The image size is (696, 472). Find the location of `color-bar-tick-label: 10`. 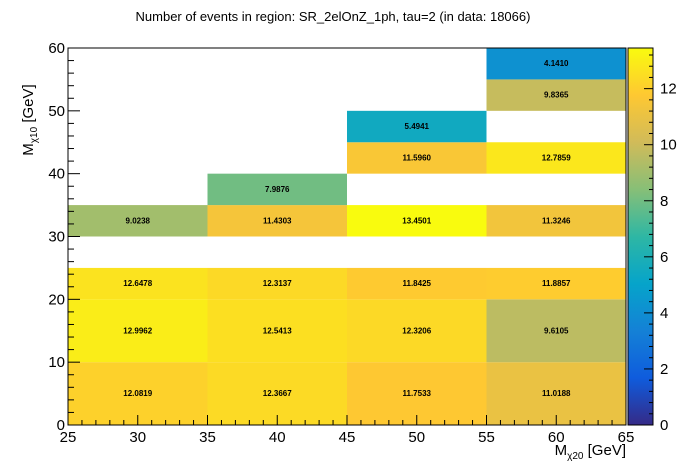

color-bar-tick-label: 10 is located at coordinates (668, 145).